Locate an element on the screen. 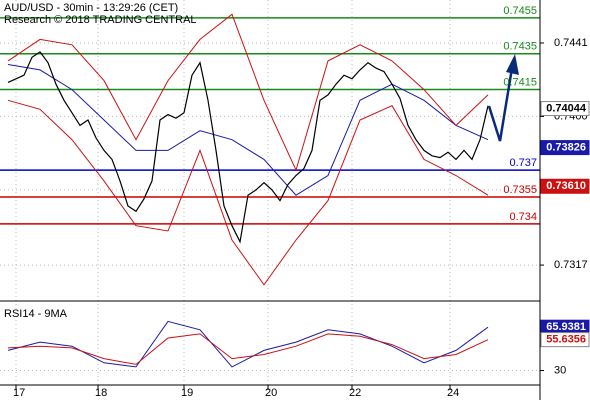 The width and height of the screenshot is (590, 400). chart-title: AUD/USD - 30min - 13:29:26 (CET) is located at coordinates (91, 8).